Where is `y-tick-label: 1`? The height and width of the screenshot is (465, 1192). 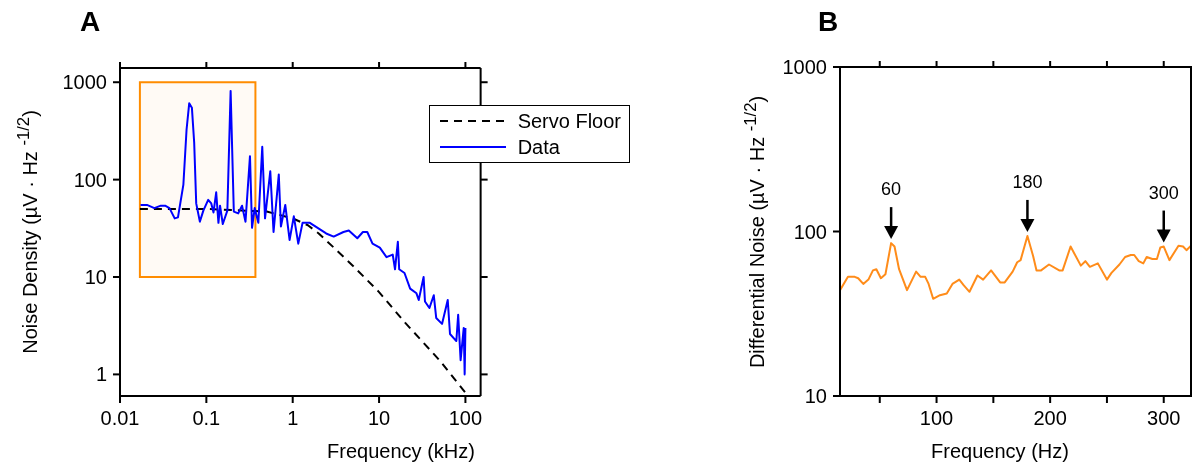 y-tick-label: 1 is located at coordinates (101, 374).